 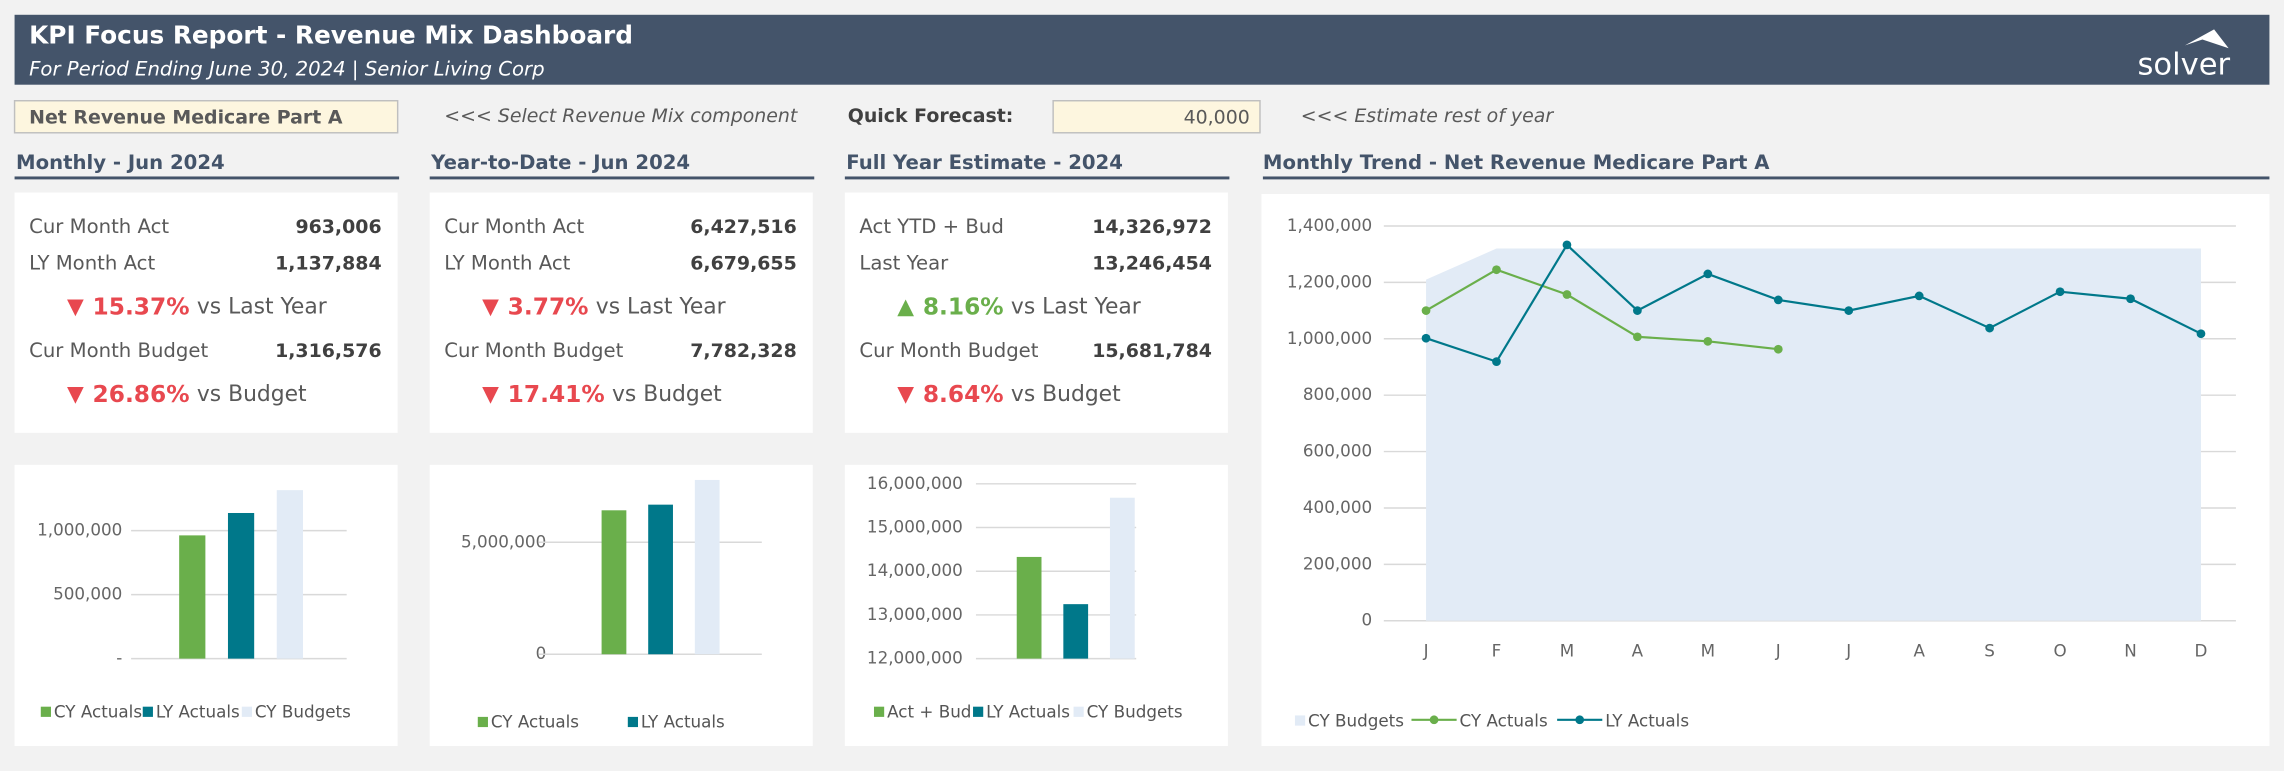 I want to click on kpi-value: 13,246,454, so click(x=1152, y=263).